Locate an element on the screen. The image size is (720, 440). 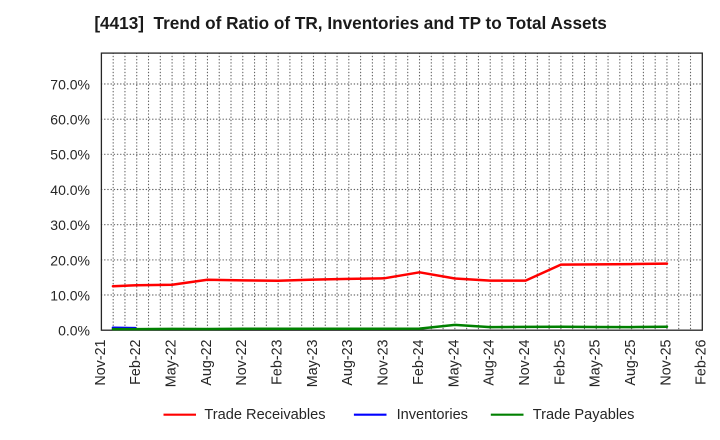
svg-text: May-23 is located at coordinates (313, 363).